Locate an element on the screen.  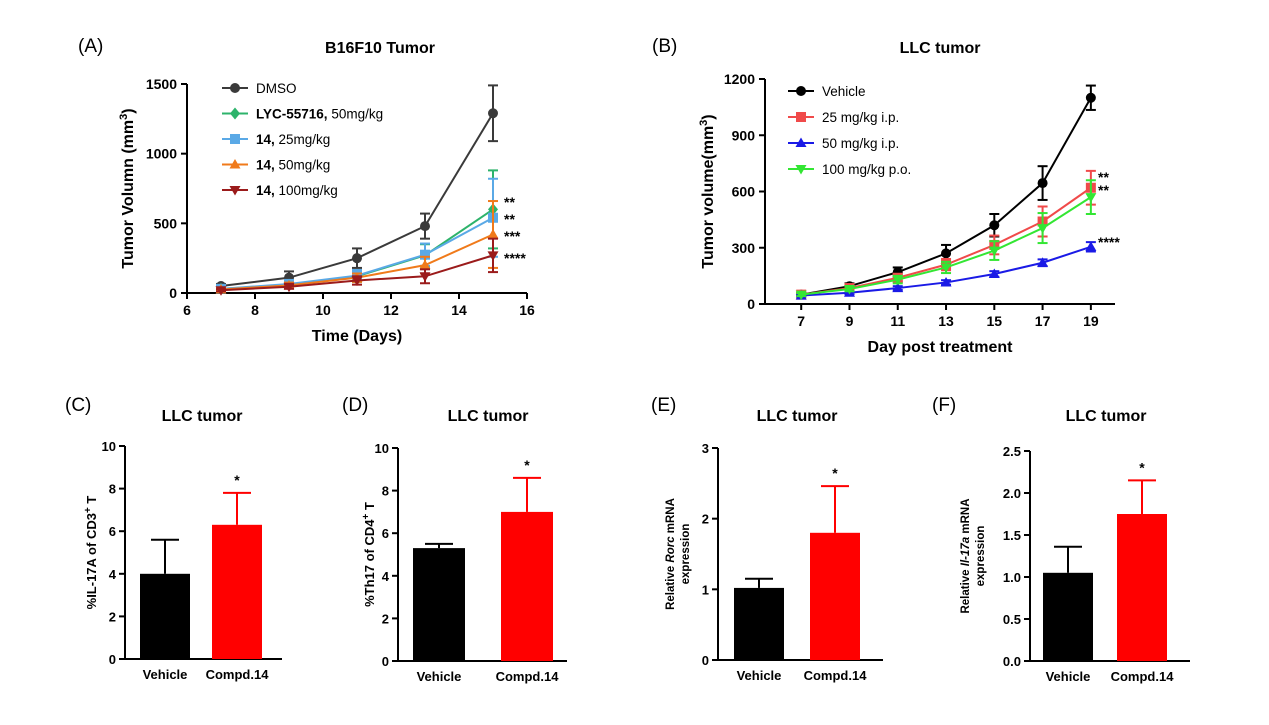
legend-item: 14, 25mg/kg is located at coordinates (276, 139).